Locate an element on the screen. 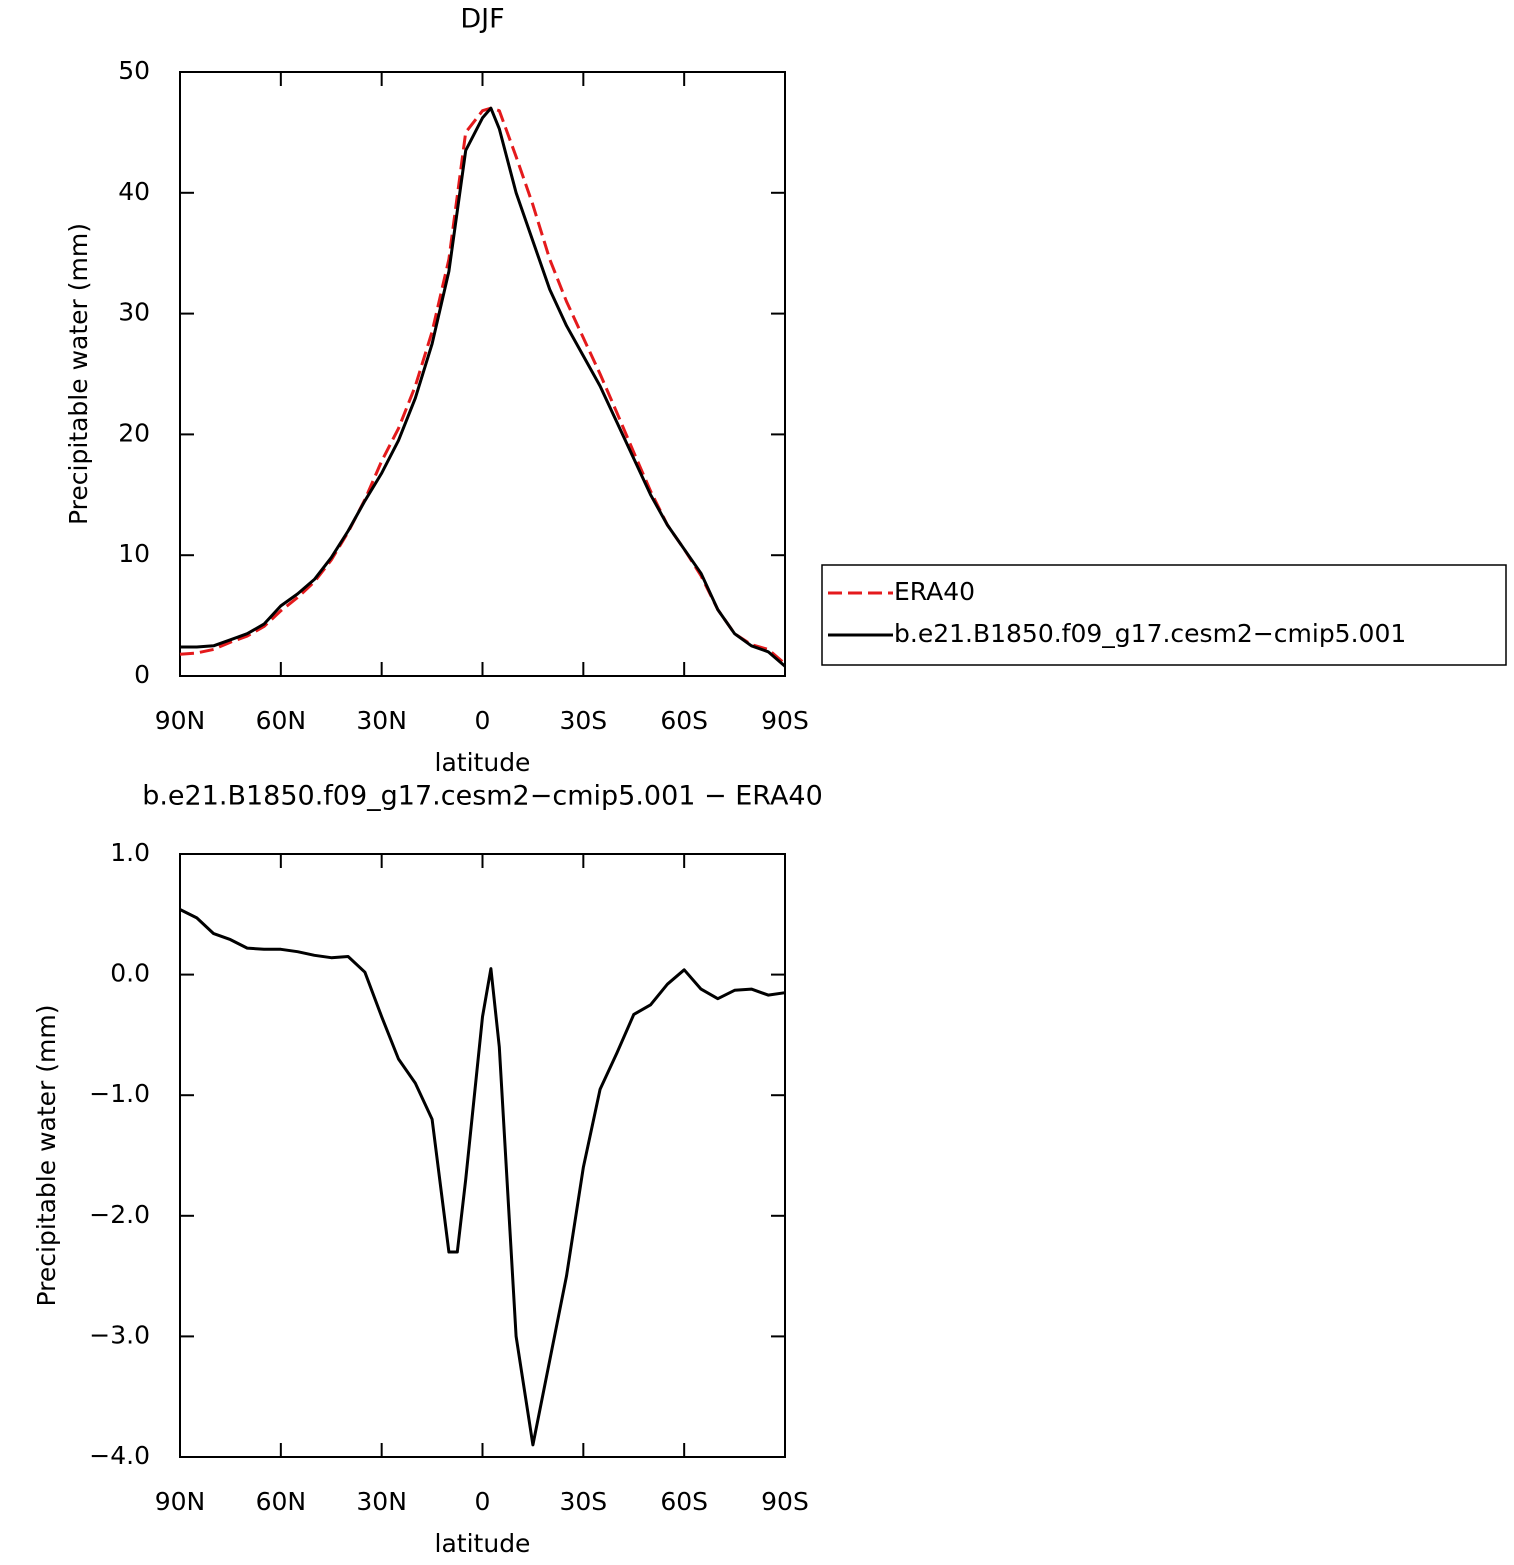 The height and width of the screenshot is (1565, 1514). chart-title: DJF is located at coordinates (482, 19).